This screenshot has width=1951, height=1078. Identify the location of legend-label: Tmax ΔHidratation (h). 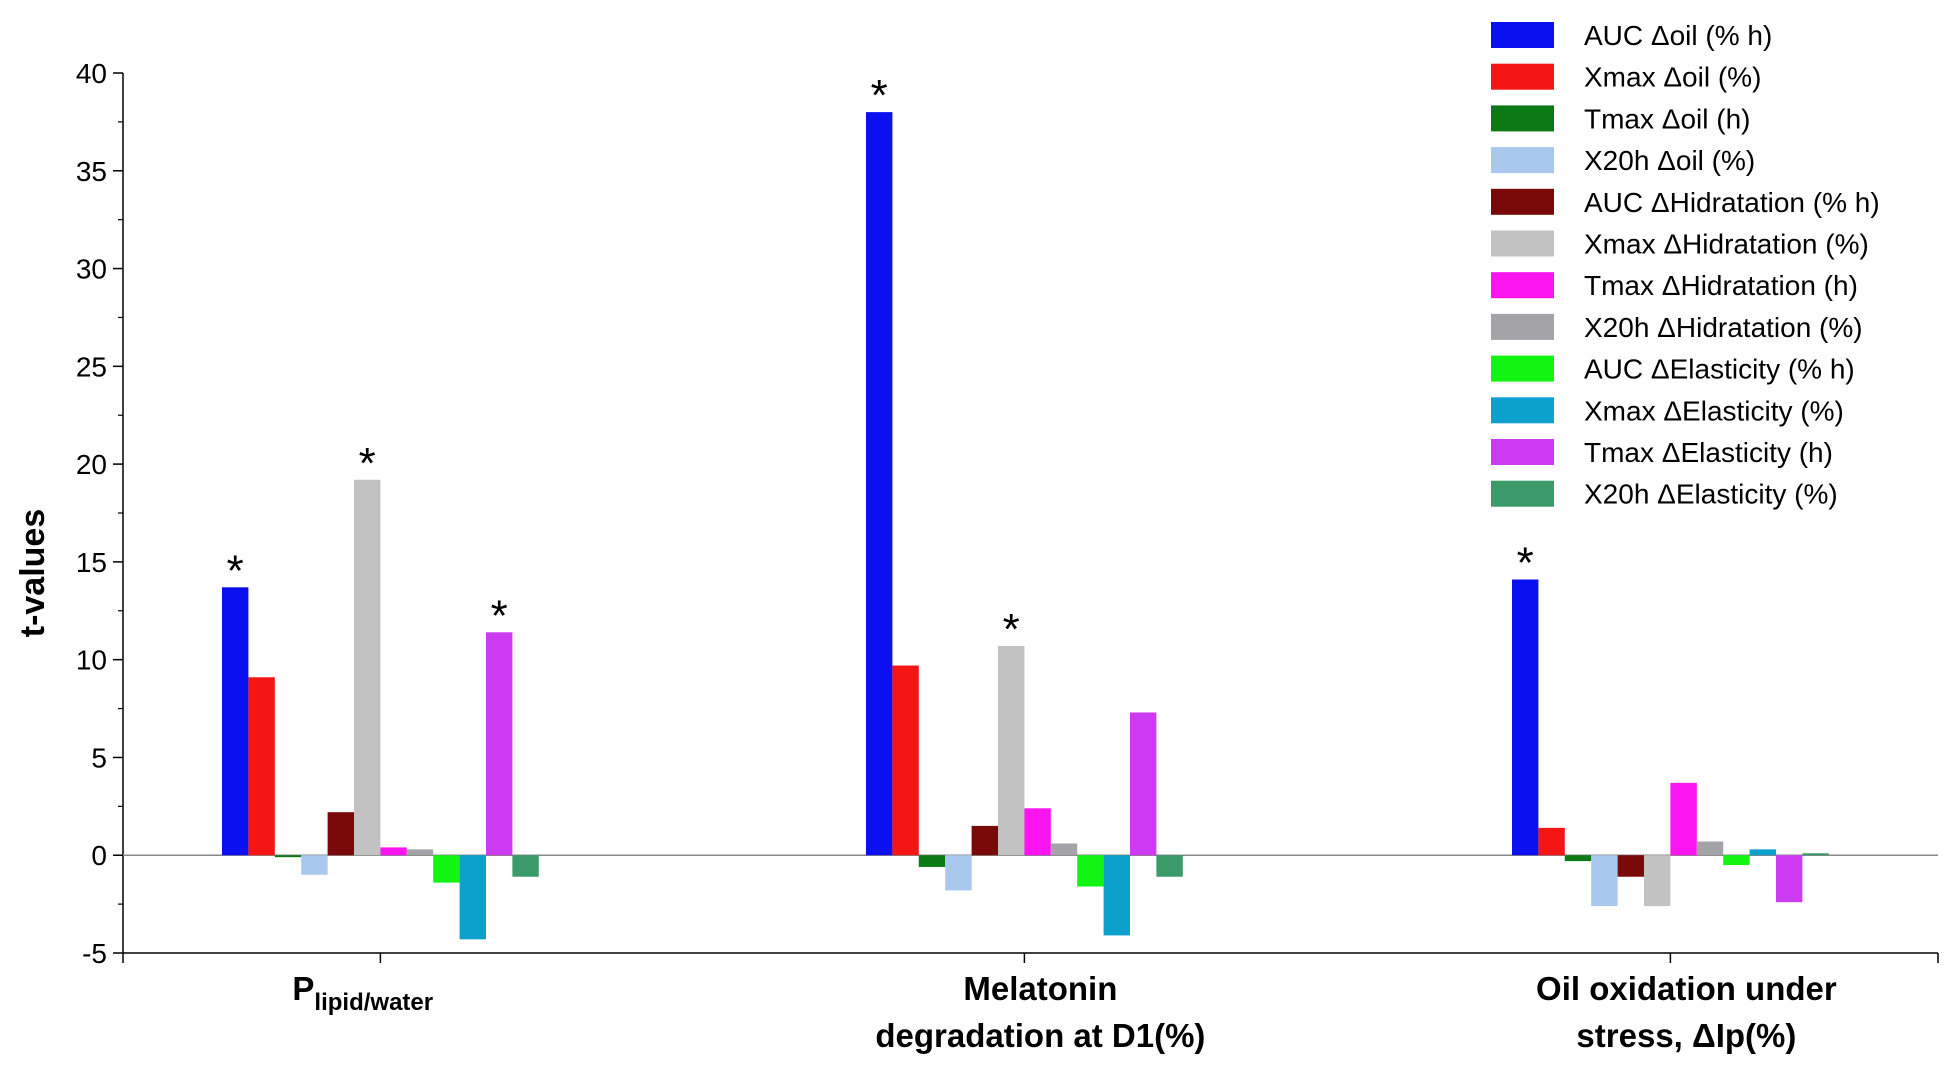
(1721, 285).